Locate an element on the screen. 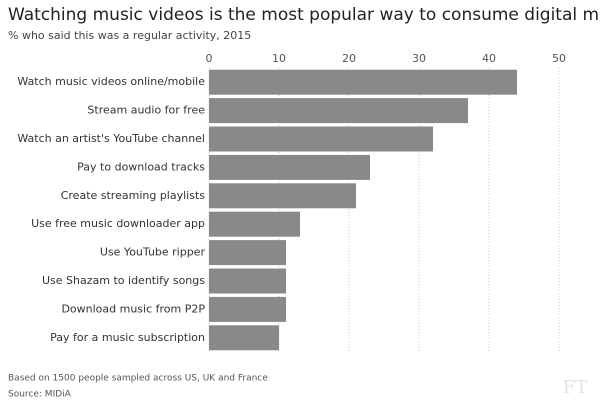  y-tick-label: Pay to download tracks is located at coordinates (141, 166).